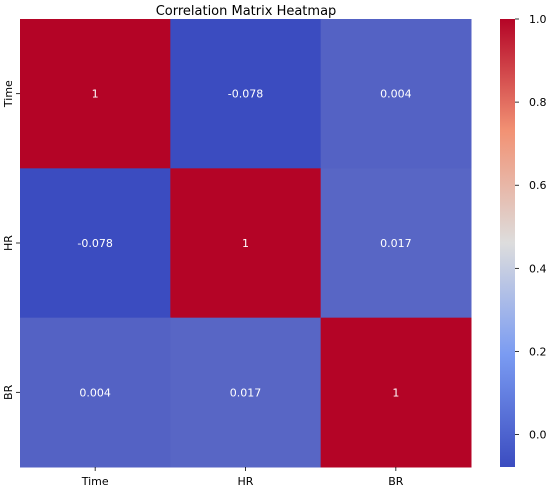 The height and width of the screenshot is (489, 550). Describe the element at coordinates (538, 19) in the screenshot. I see `colorbar-tick-label: 1.0` at that location.